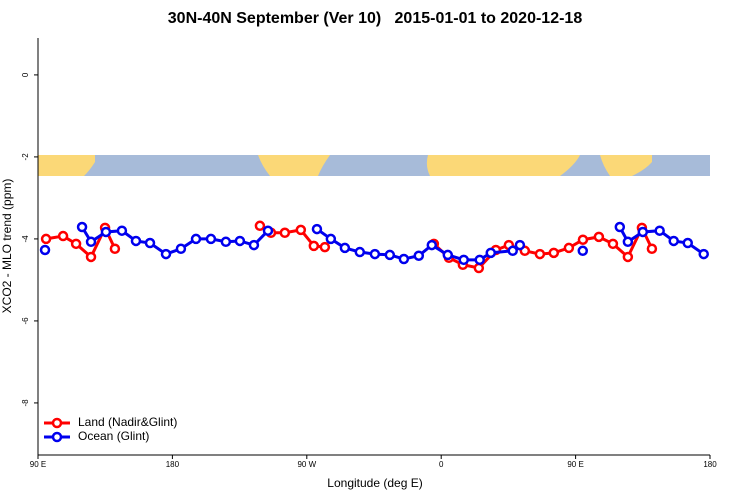  What do you see at coordinates (25, 321) in the screenshot?
I see `y-tick-label: -6` at bounding box center [25, 321].